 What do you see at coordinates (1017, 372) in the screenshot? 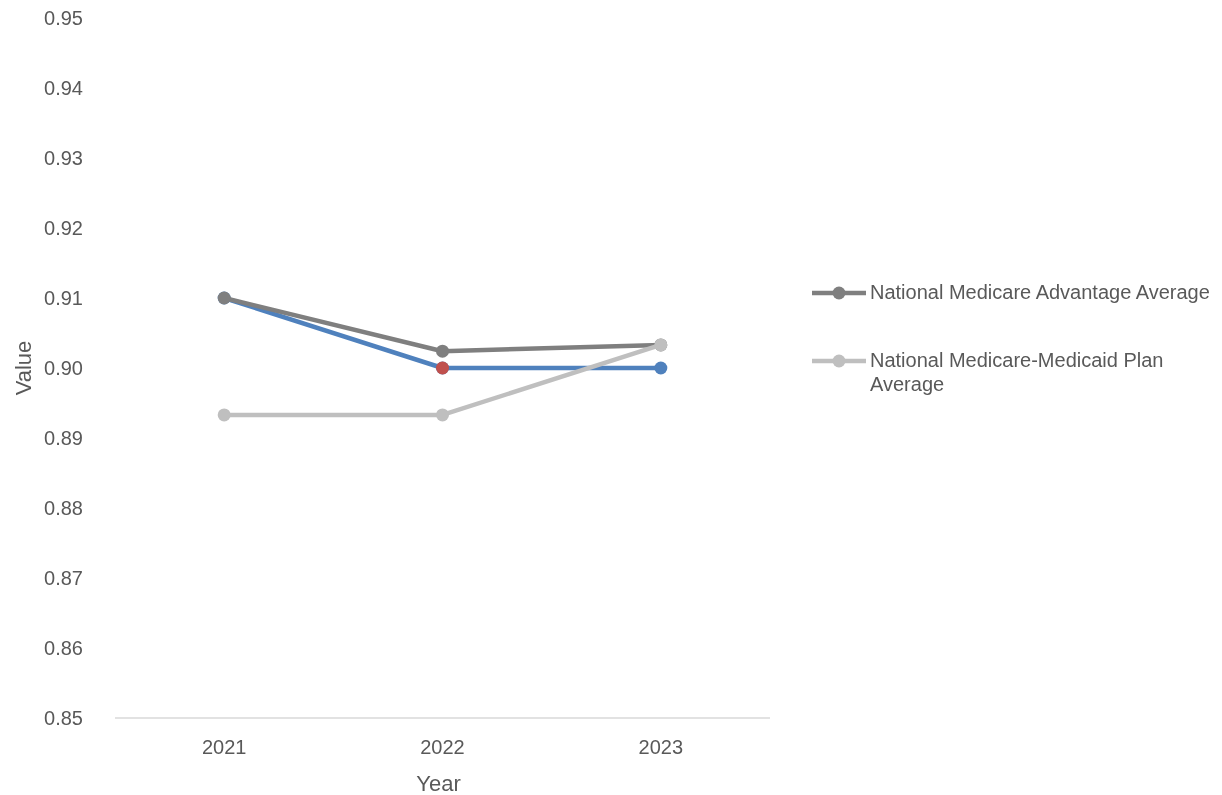
I see `legend-label: National Medicare-Medicaid Plan Average` at bounding box center [1017, 372].